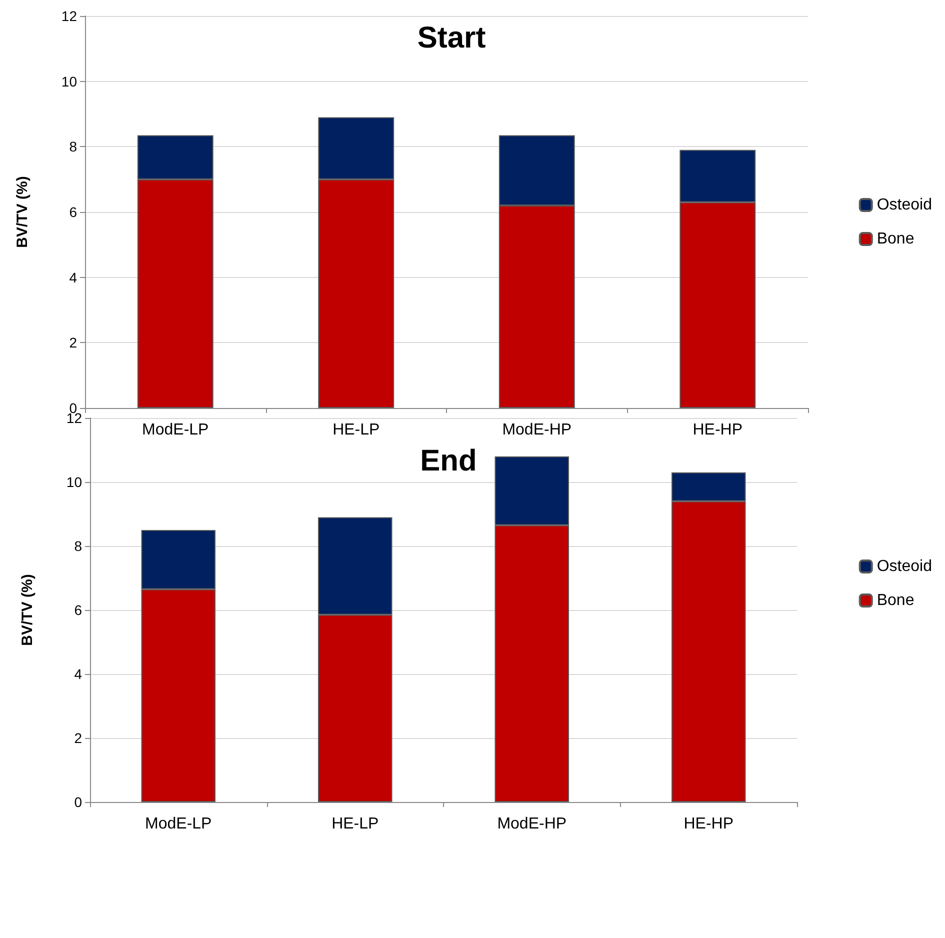 The image size is (945, 938). Describe the element at coordinates (69, 16) in the screenshot. I see `y-tick-label: 12` at that location.